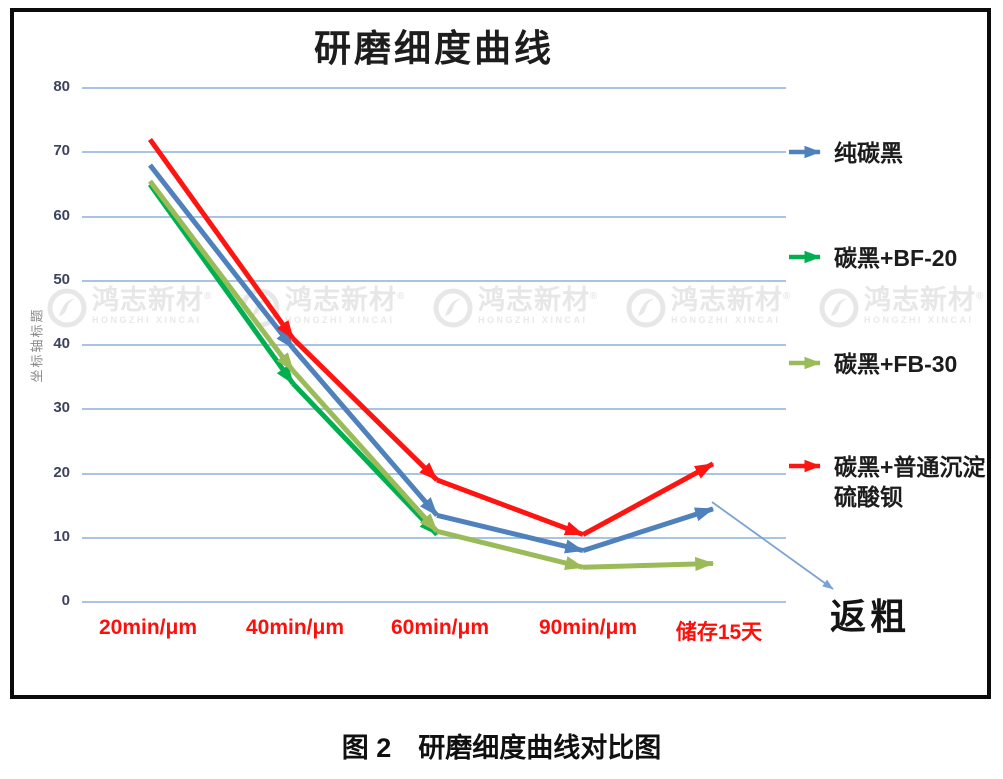 This screenshot has width=1003, height=779. I want to click on y-tick-label: 80, so click(61, 86).